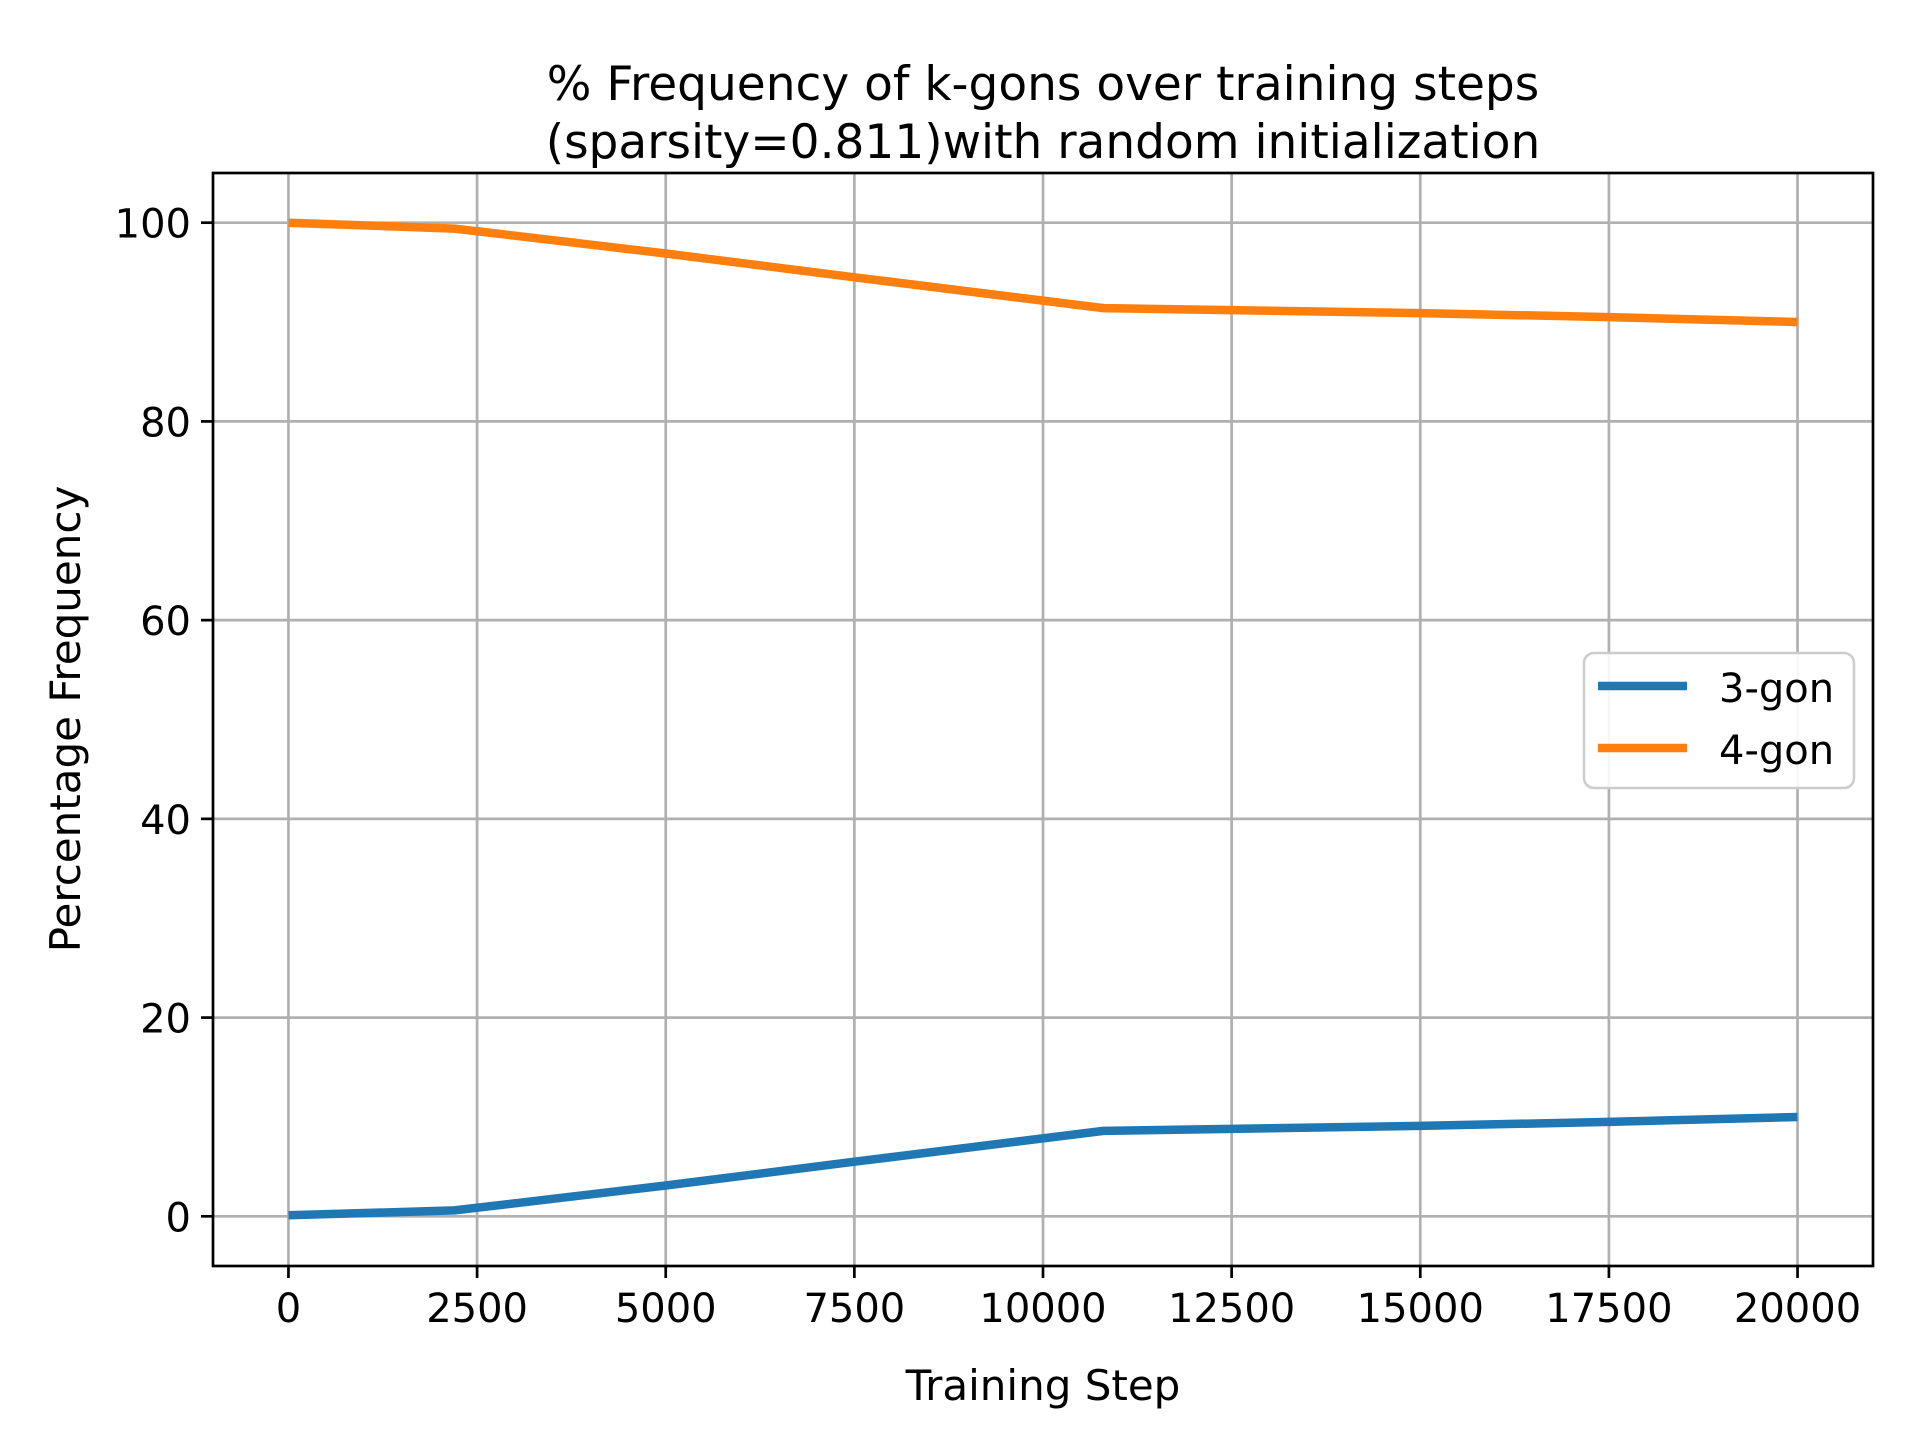 This screenshot has height=1444, width=1920. Describe the element at coordinates (178, 1218) in the screenshot. I see `y-tick-label: 0` at that location.